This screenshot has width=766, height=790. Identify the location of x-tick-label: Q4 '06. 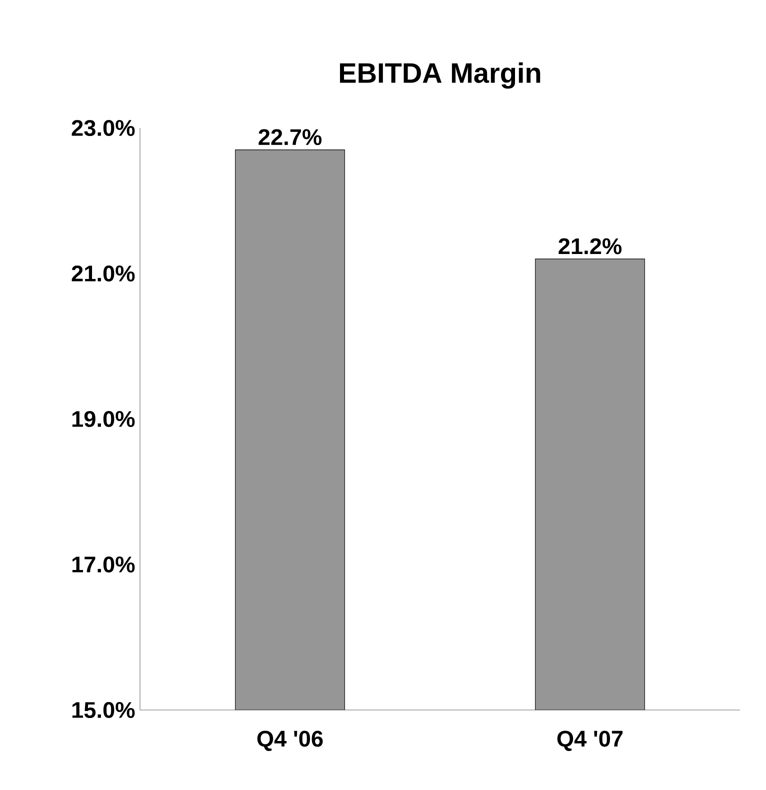
(290, 740).